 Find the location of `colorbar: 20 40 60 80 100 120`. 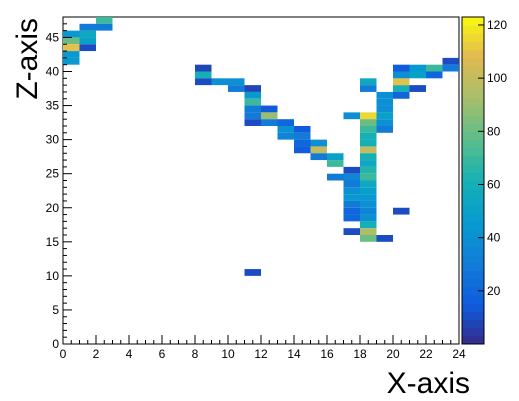

colorbar: 20 40 60 80 100 120 is located at coordinates (484, 180).